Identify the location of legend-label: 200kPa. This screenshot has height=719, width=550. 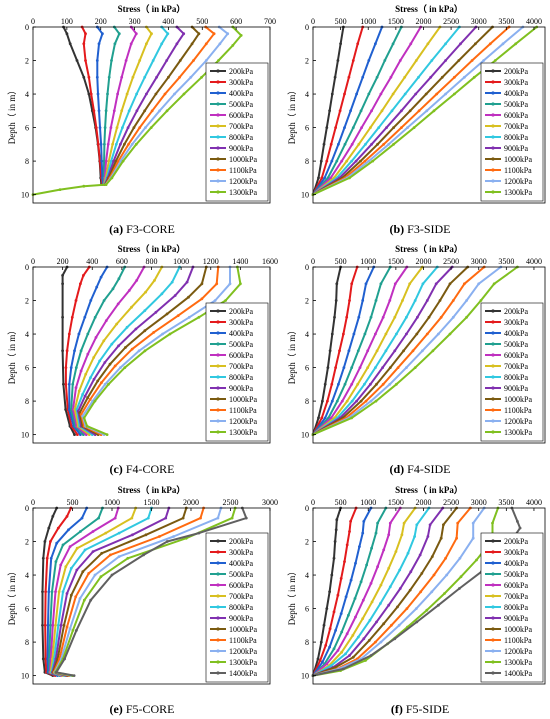
(241, 71).